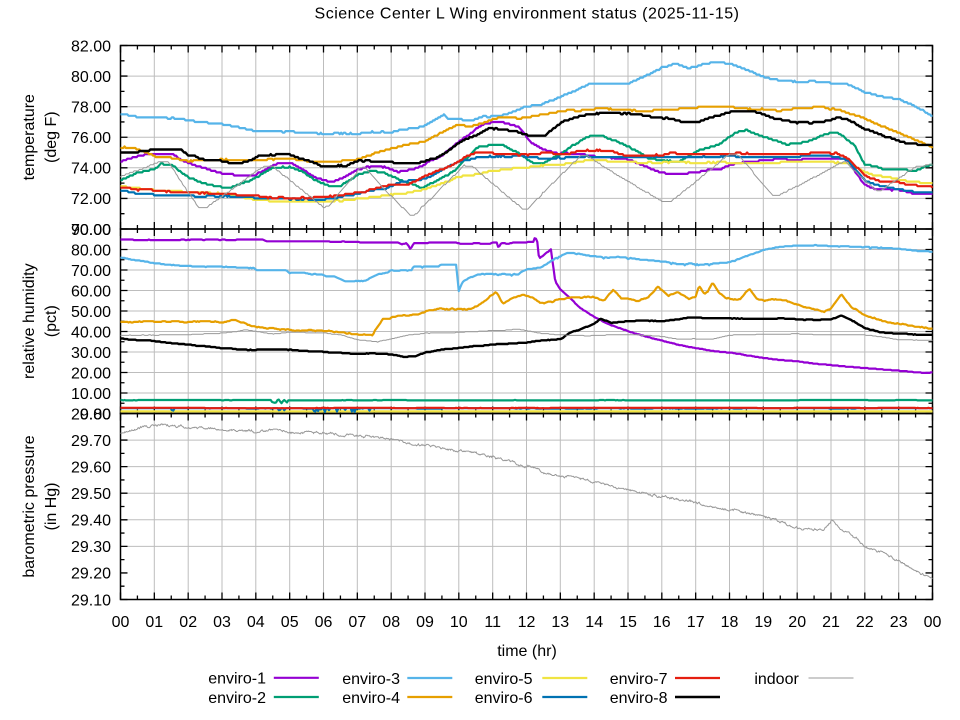 This screenshot has height=720, width=960. What do you see at coordinates (763, 622) in the screenshot?
I see `svg-text: 19` at bounding box center [763, 622].